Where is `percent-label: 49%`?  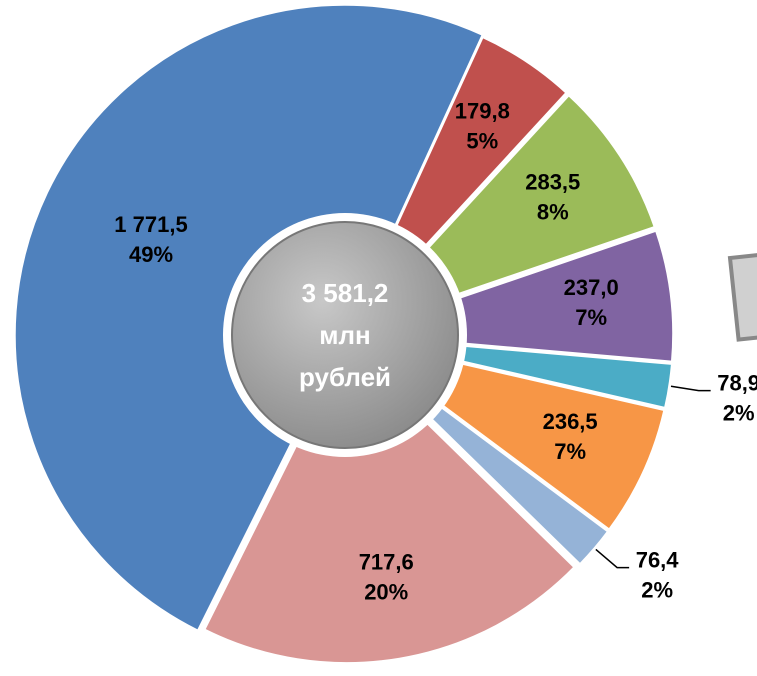
percent-label: 49% is located at coordinates (151, 254).